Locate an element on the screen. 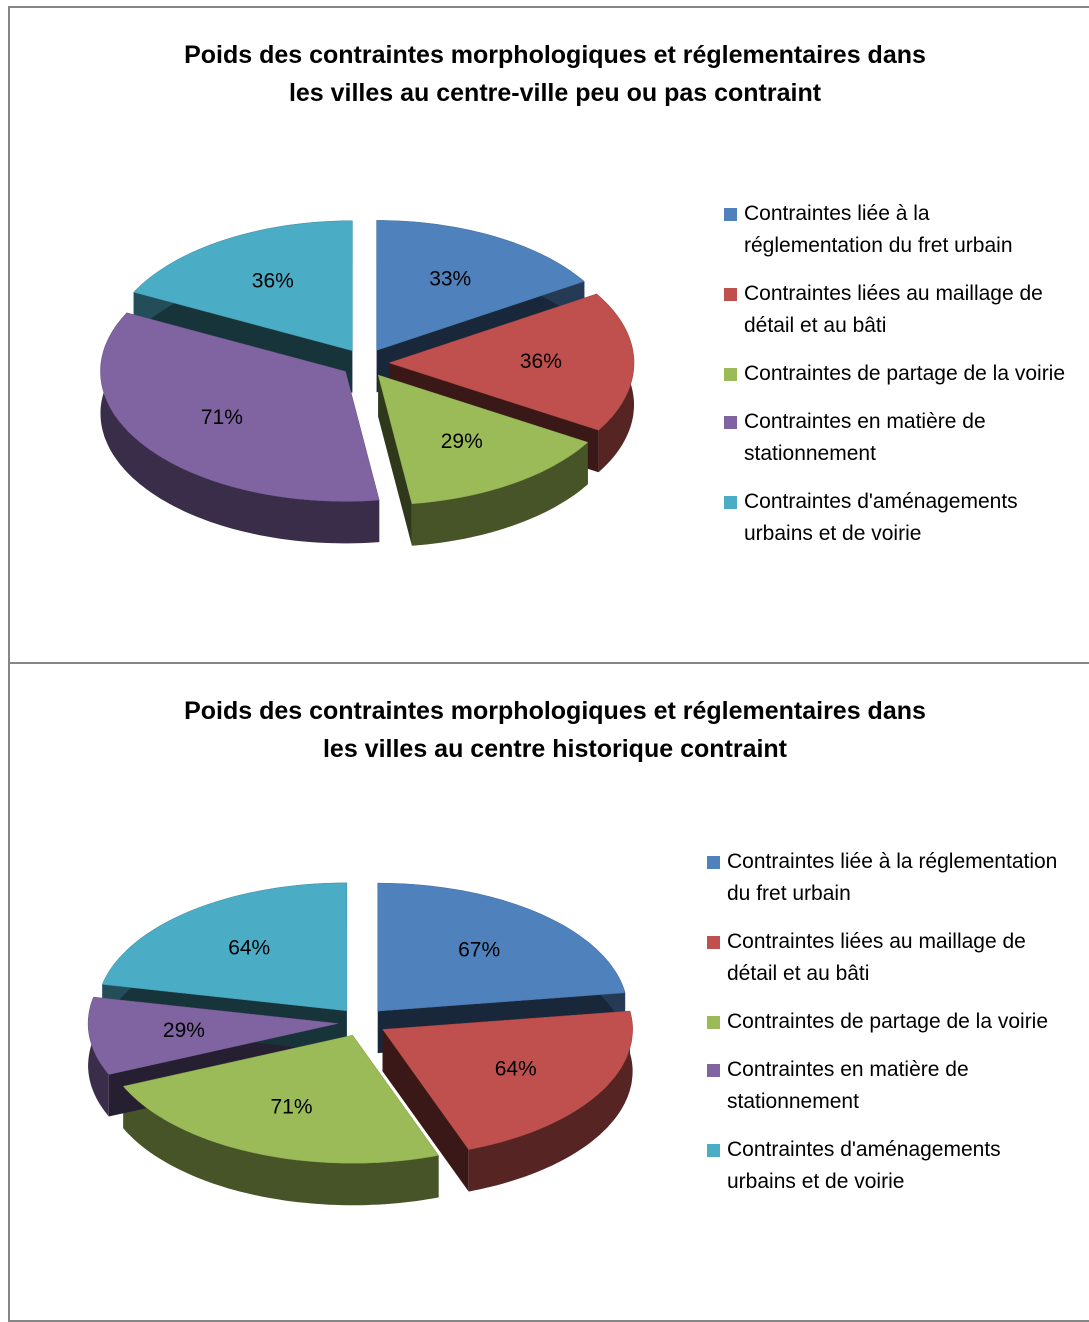  pie-plot: 67% 64% 71% 29% 64% is located at coordinates (360, 1044).